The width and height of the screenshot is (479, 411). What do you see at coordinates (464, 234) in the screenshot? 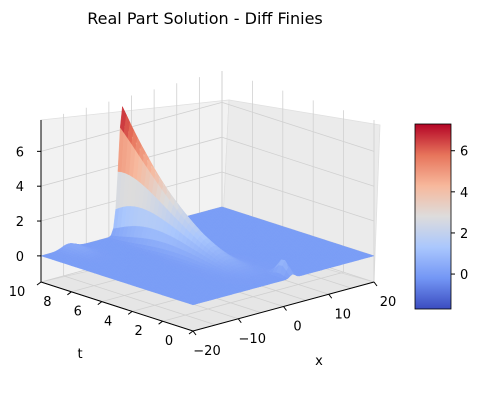
I see `colorbar-tick-label: 2` at bounding box center [464, 234].